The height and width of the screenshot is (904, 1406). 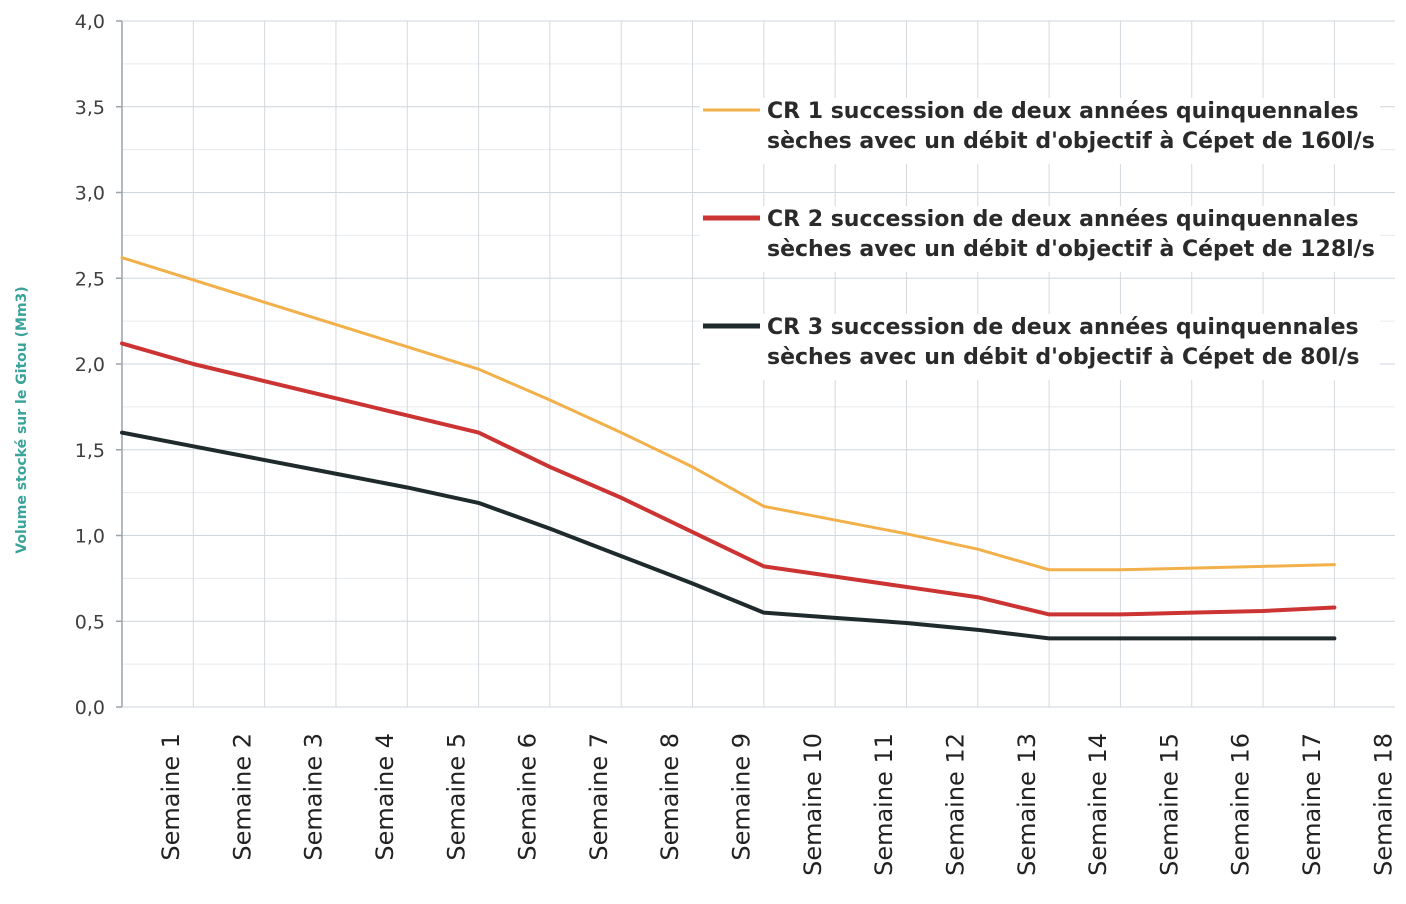 What do you see at coordinates (314, 797) in the screenshot?
I see `x-tick-label: Semaine 3` at bounding box center [314, 797].